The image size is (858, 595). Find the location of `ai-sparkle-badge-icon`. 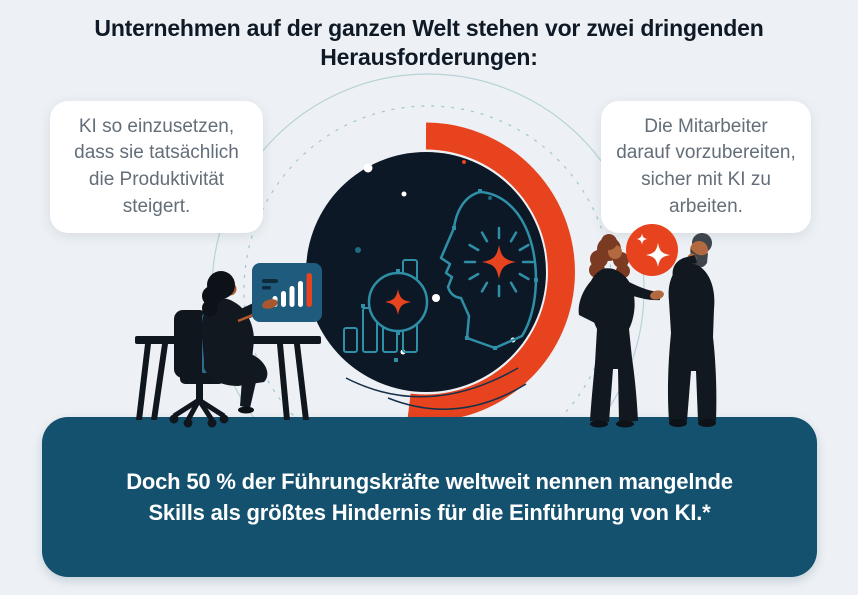

ai-sparkle-badge-icon is located at coordinates (652, 250).